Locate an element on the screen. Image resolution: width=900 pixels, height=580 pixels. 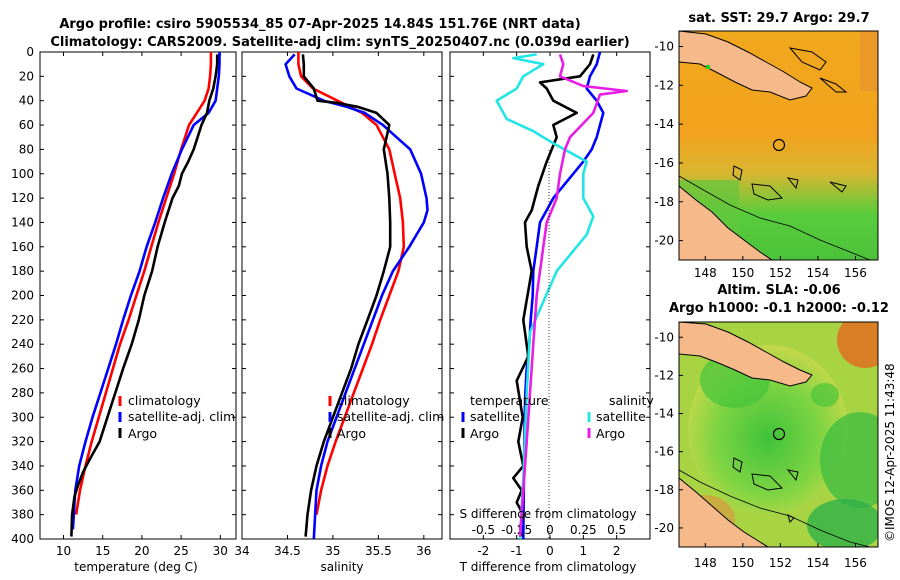
salinity-xlabel: salinity is located at coordinates (341, 567).